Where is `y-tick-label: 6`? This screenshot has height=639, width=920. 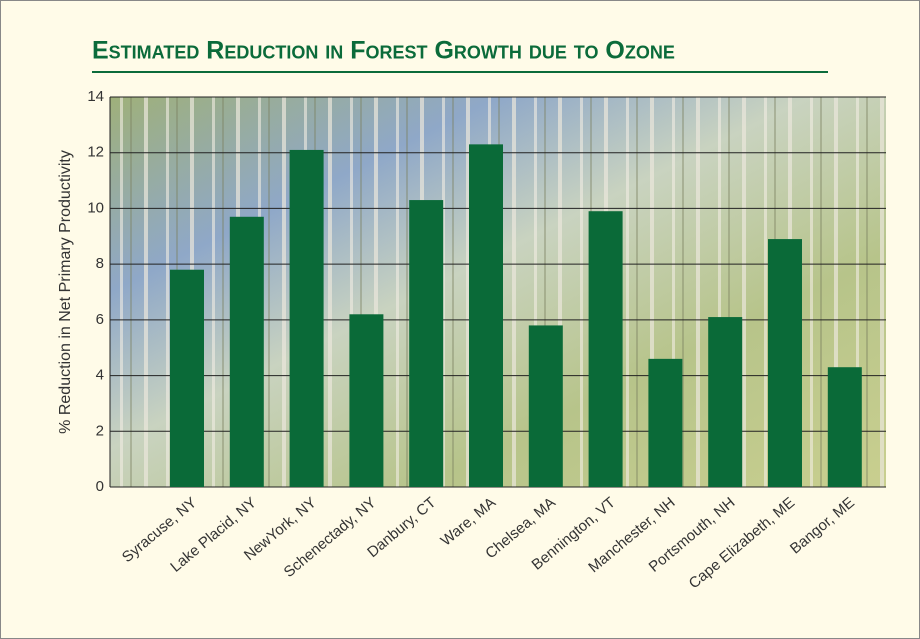
y-tick-label: 6 is located at coordinates (100, 319).